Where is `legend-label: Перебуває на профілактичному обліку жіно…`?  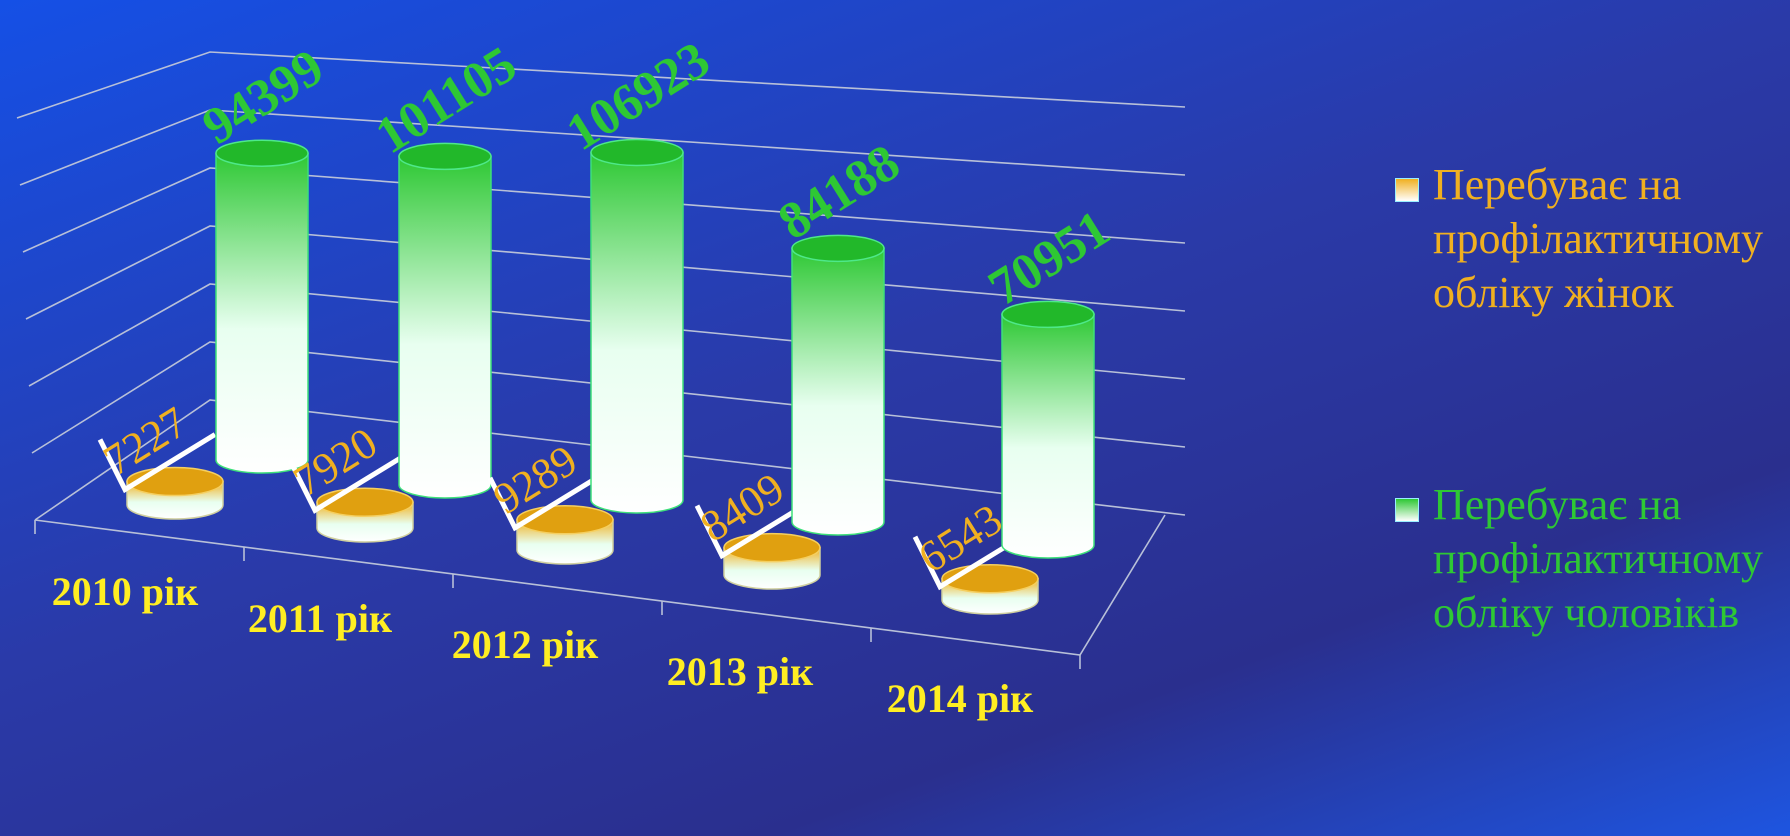 legend-label: Перебуває на профілактичному обліку жіно… is located at coordinates (1598, 238).